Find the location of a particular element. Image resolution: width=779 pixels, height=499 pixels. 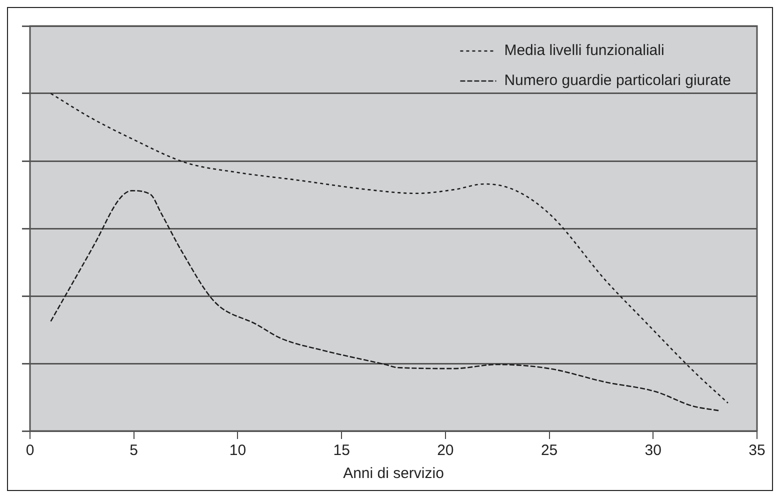

x-tick-label: 25 is located at coordinates (549, 451).